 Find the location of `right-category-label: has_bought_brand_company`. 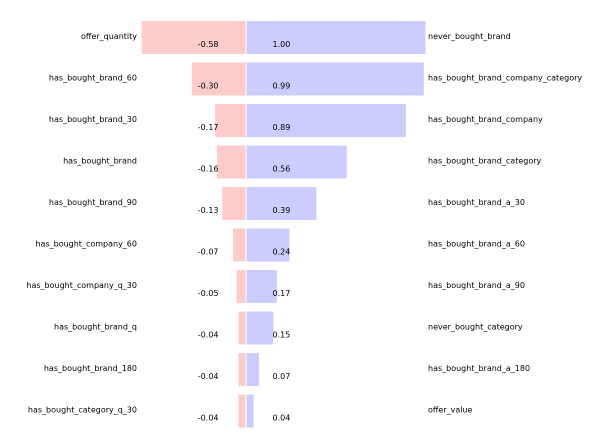

right-category-label: has_bought_brand_company is located at coordinates (485, 119).